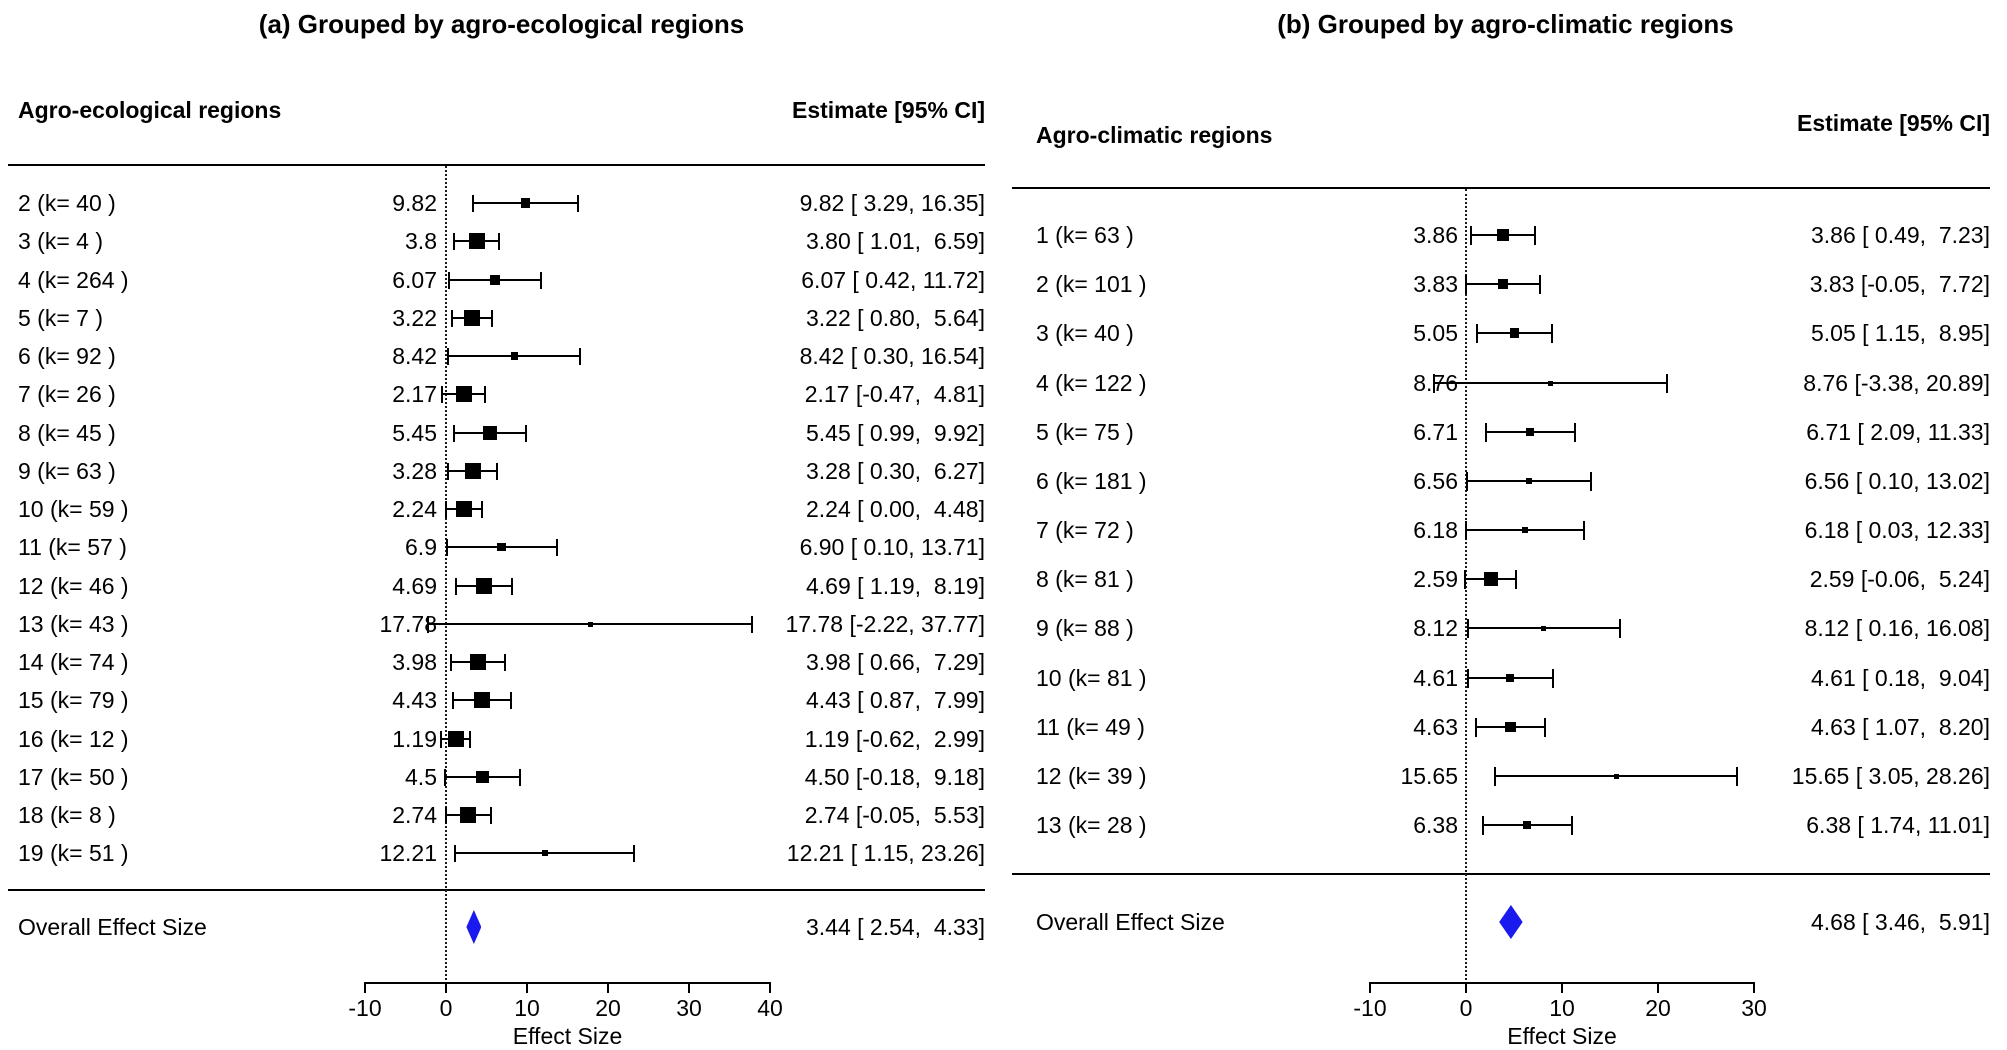 The width and height of the screenshot is (2007, 1050). Describe the element at coordinates (1896, 383) in the screenshot. I see `ci-text: 8.76 [-3.38, 20.89]` at that location.